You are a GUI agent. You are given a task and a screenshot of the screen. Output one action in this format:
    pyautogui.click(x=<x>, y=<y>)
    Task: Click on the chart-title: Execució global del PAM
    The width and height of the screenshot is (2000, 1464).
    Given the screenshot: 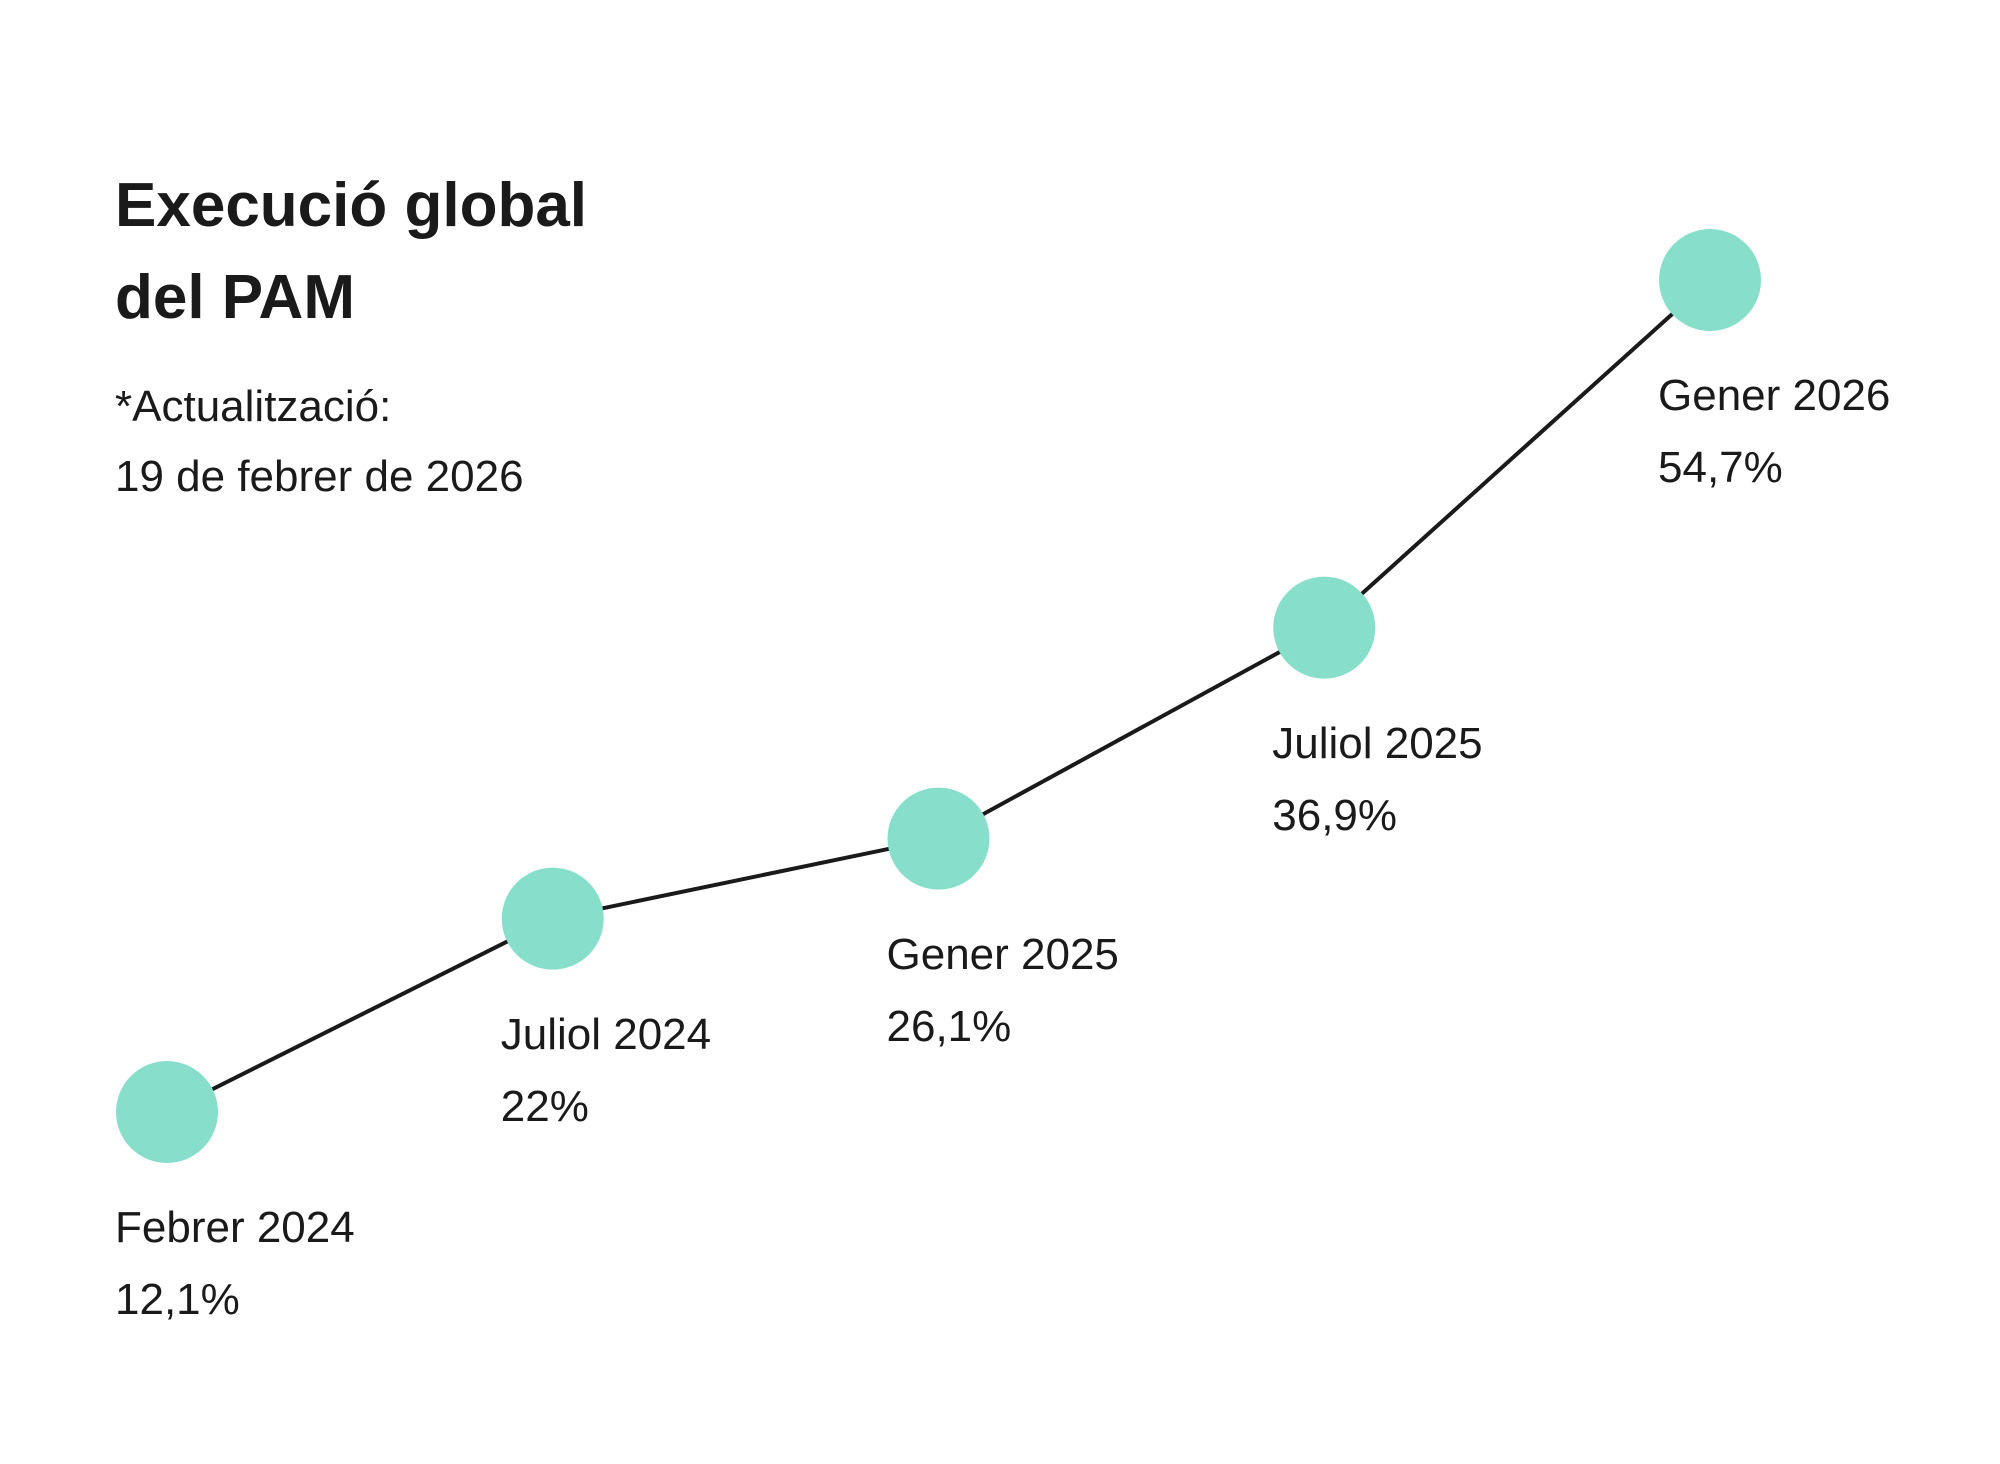 What is the action you would take?
    pyautogui.click(x=351, y=252)
    